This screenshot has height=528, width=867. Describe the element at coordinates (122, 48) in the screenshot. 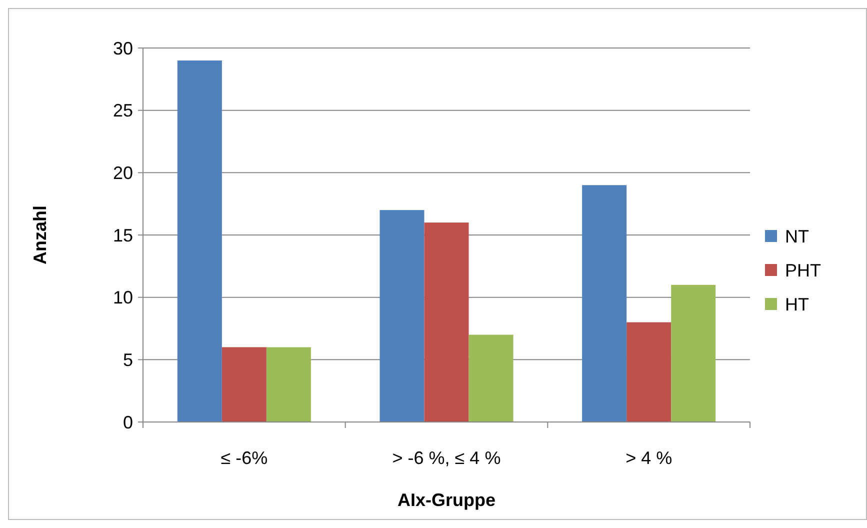

I see `y-tick-label: 30` at that location.